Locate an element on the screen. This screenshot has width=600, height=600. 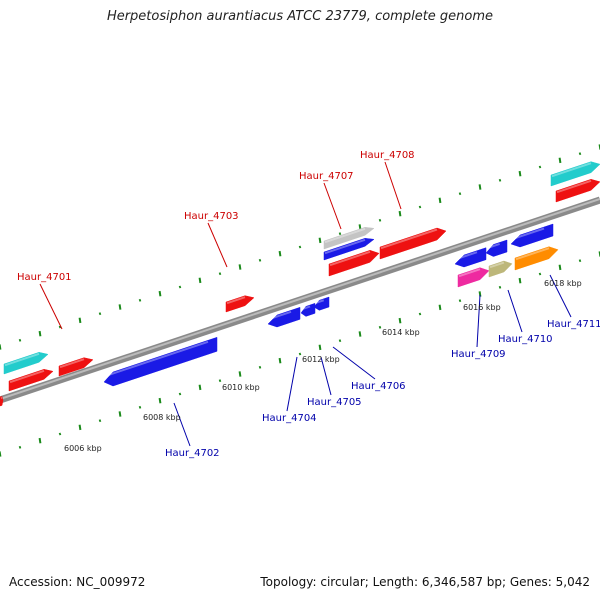
kbp-label: 6006 kbp is located at coordinates (83, 448).